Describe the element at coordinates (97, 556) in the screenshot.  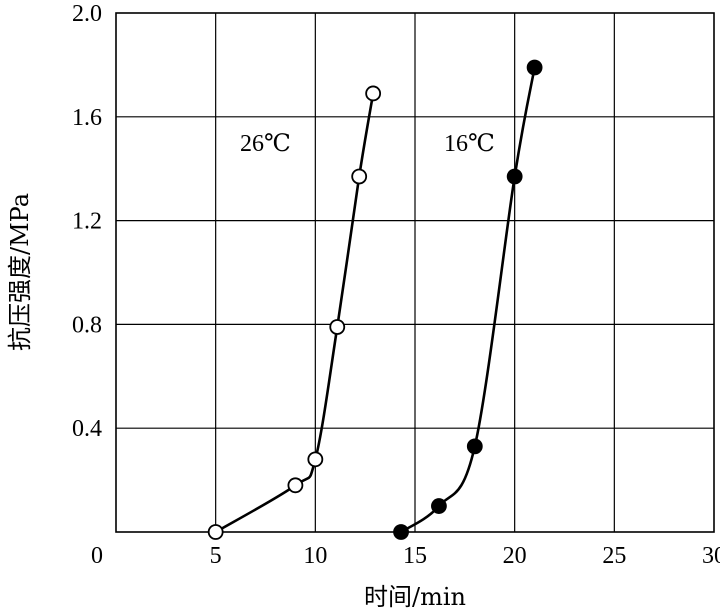
I see `origin-tick-label: 0` at that location.